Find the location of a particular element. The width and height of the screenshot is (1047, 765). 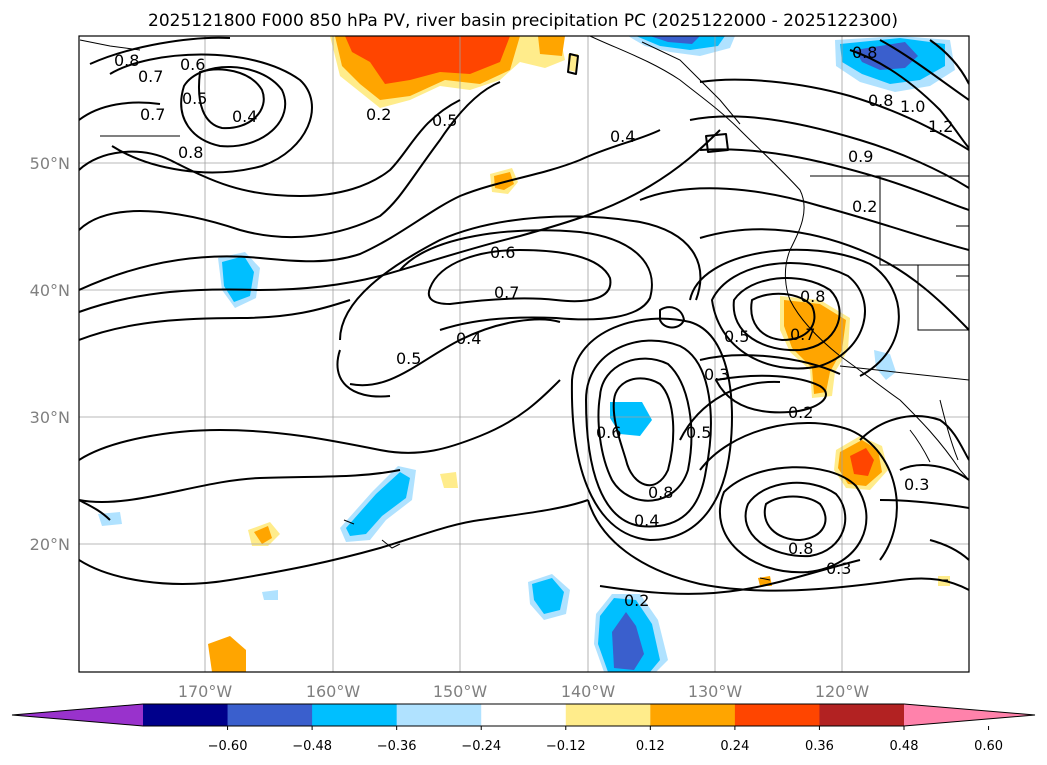

lon-label: 150°W is located at coordinates (460, 691).